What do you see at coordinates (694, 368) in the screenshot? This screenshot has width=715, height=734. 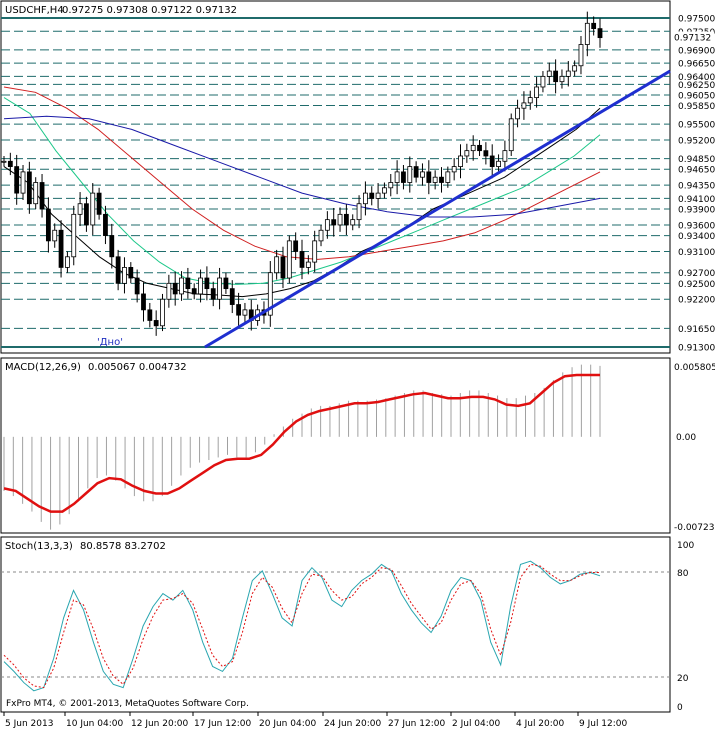 I see `macd-tick-top: 0.005805` at bounding box center [694, 368].